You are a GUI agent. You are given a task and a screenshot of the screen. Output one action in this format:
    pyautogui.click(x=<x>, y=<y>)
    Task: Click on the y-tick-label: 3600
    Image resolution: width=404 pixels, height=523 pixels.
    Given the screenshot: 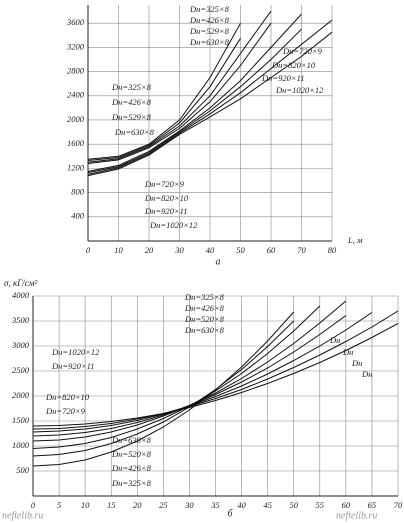 What is the action you would take?
    pyautogui.click(x=75, y=22)
    